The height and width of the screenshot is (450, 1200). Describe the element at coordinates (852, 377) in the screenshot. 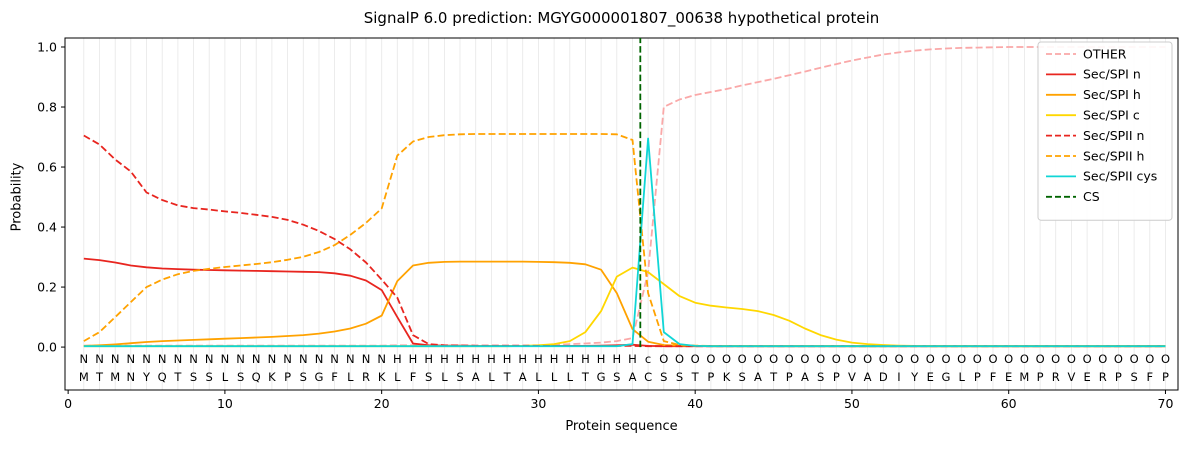

I see `residue-letter: V` at that location.